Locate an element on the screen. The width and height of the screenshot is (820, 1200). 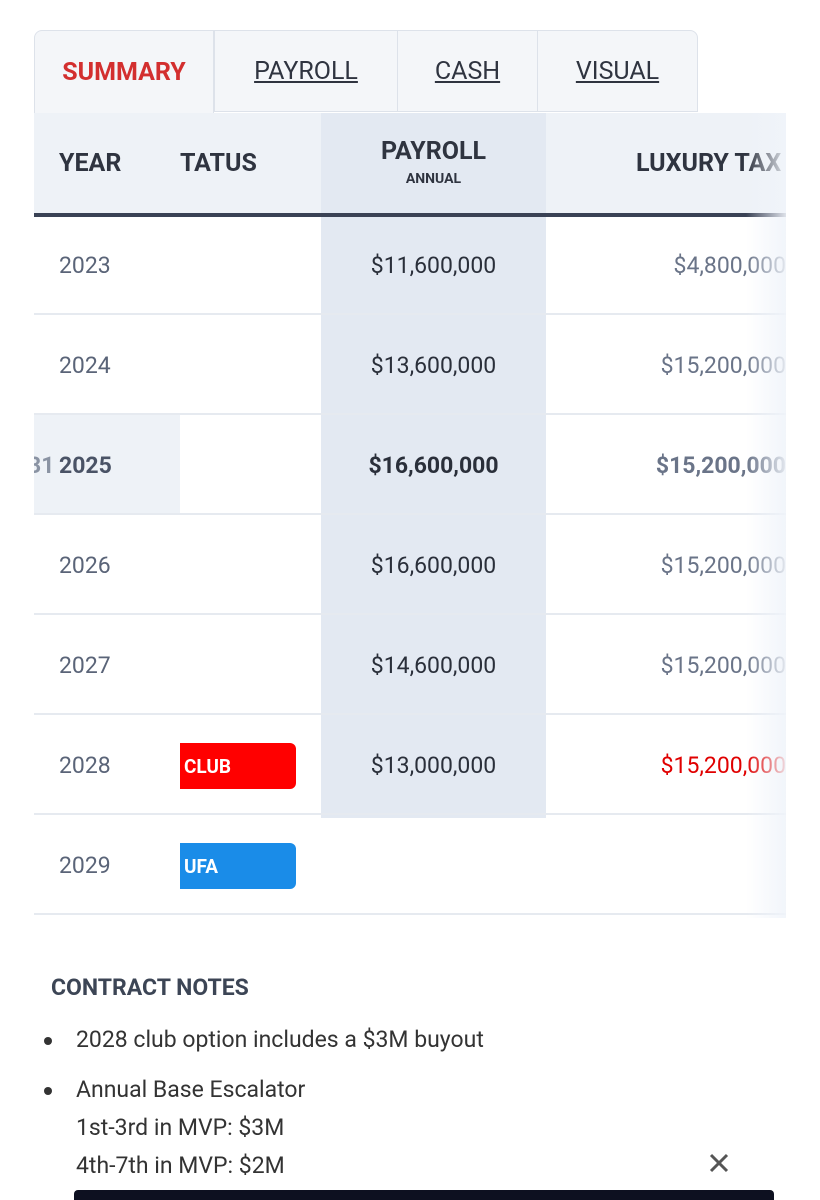
row-prefix: 31 is located at coordinates (44, 465).